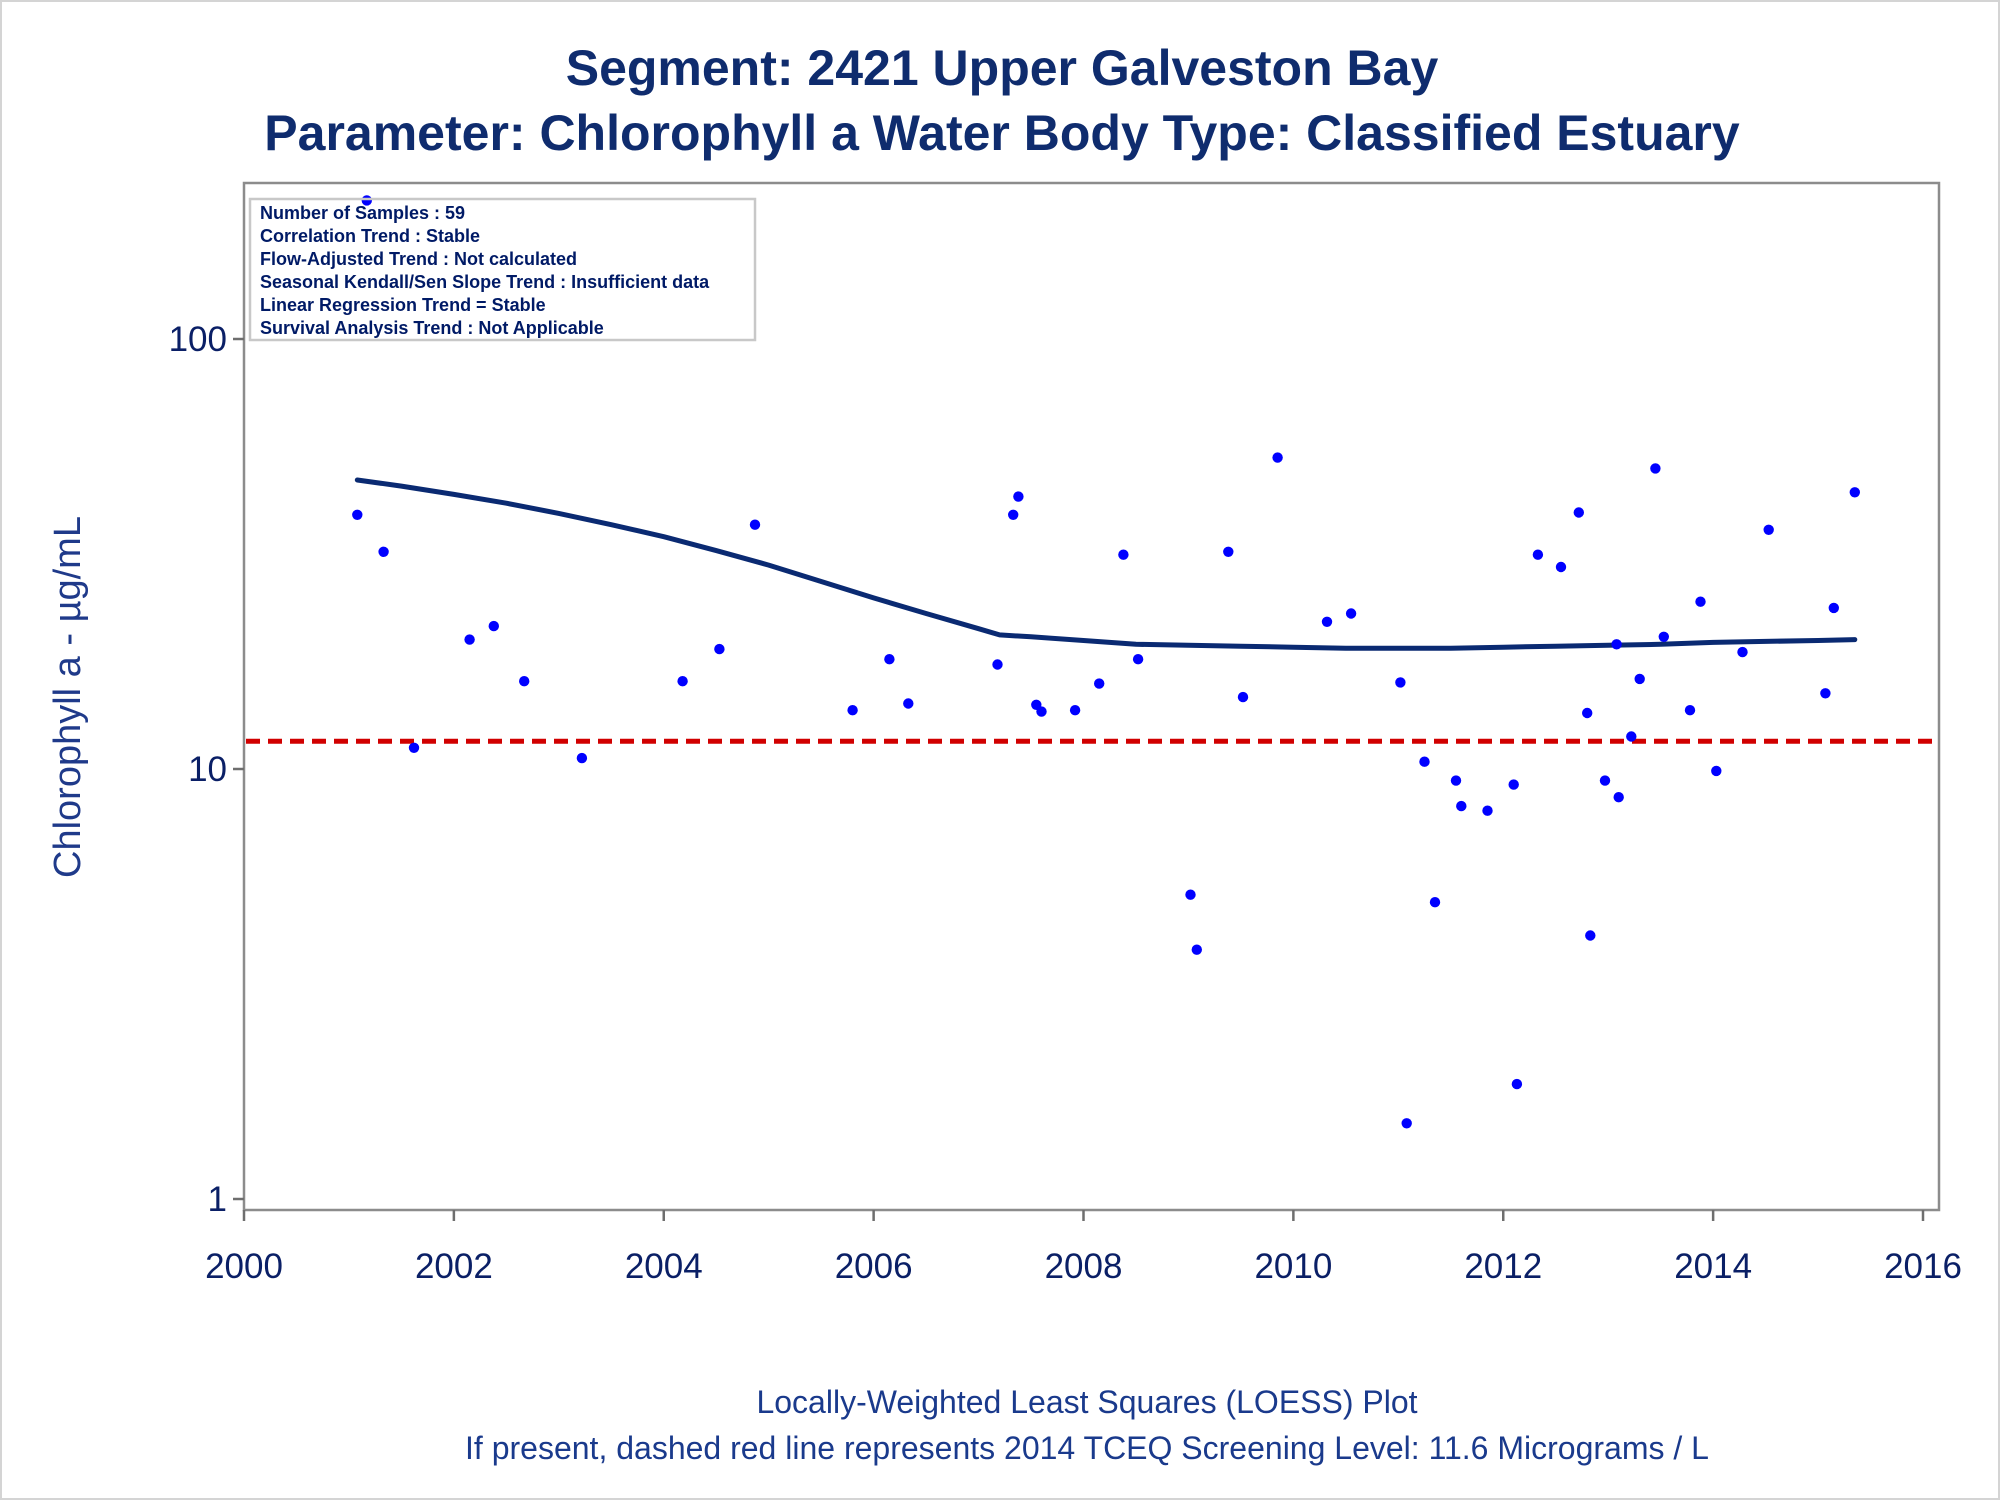 This screenshot has height=1503, width=2000. I want to click on y-tick-label: 1, so click(217, 1199).